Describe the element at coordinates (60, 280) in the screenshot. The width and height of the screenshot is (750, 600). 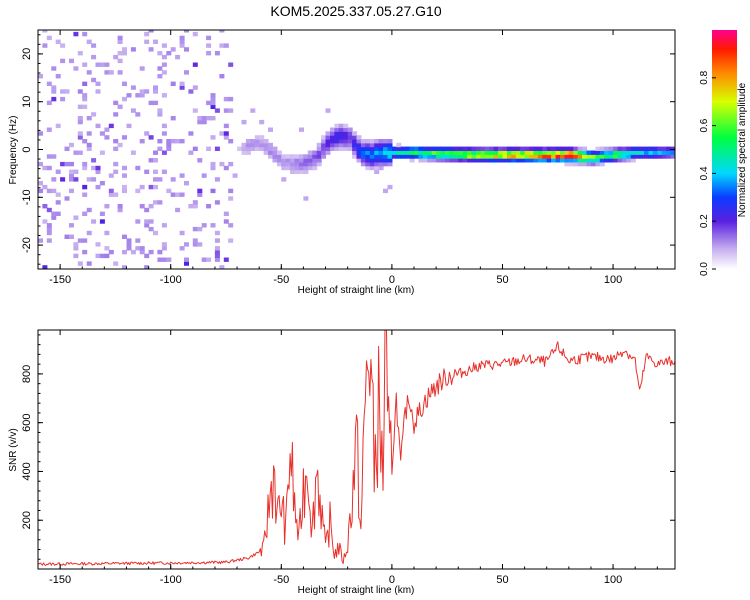
I see `spectrogram-xtick-label: -150` at that location.